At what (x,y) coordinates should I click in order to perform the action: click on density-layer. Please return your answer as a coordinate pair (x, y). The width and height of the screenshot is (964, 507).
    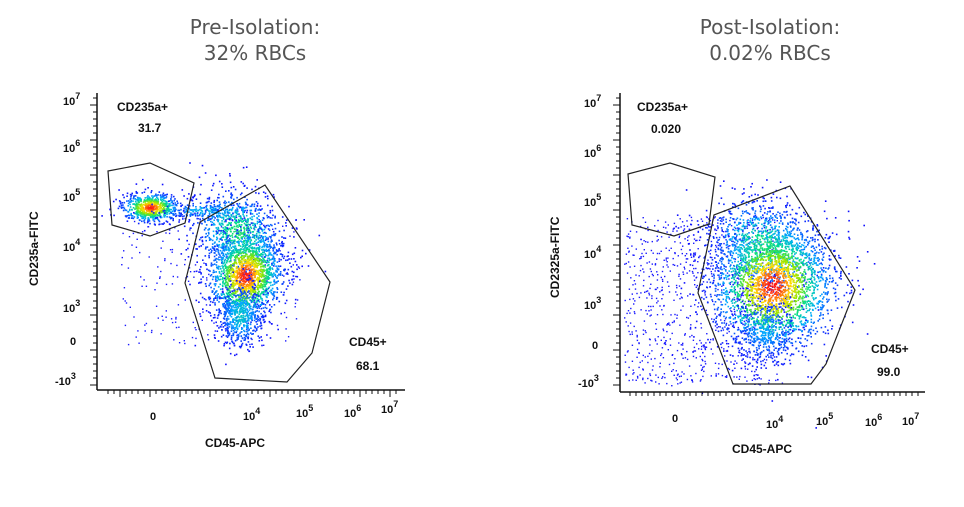
    Looking at the image, I should click on (750, 304).